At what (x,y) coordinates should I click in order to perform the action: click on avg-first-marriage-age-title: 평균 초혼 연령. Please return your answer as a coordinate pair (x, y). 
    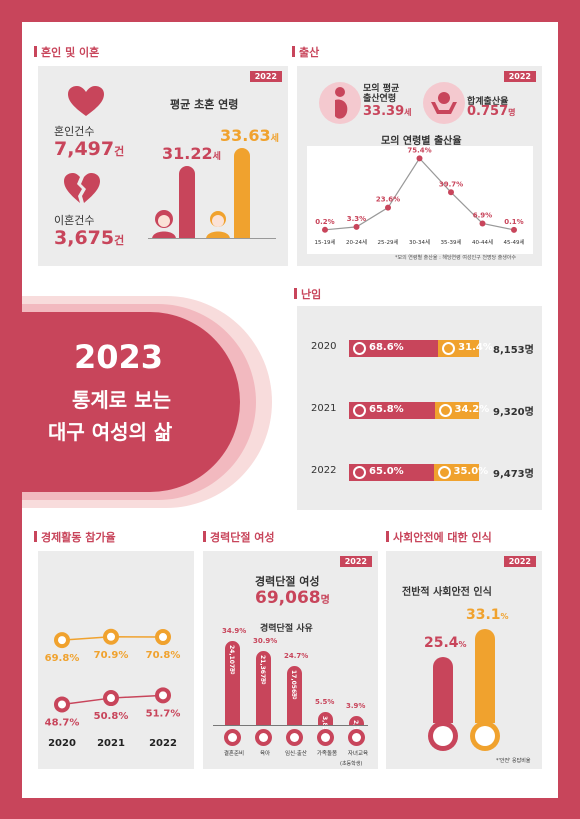
    Looking at the image, I should click on (204, 104).